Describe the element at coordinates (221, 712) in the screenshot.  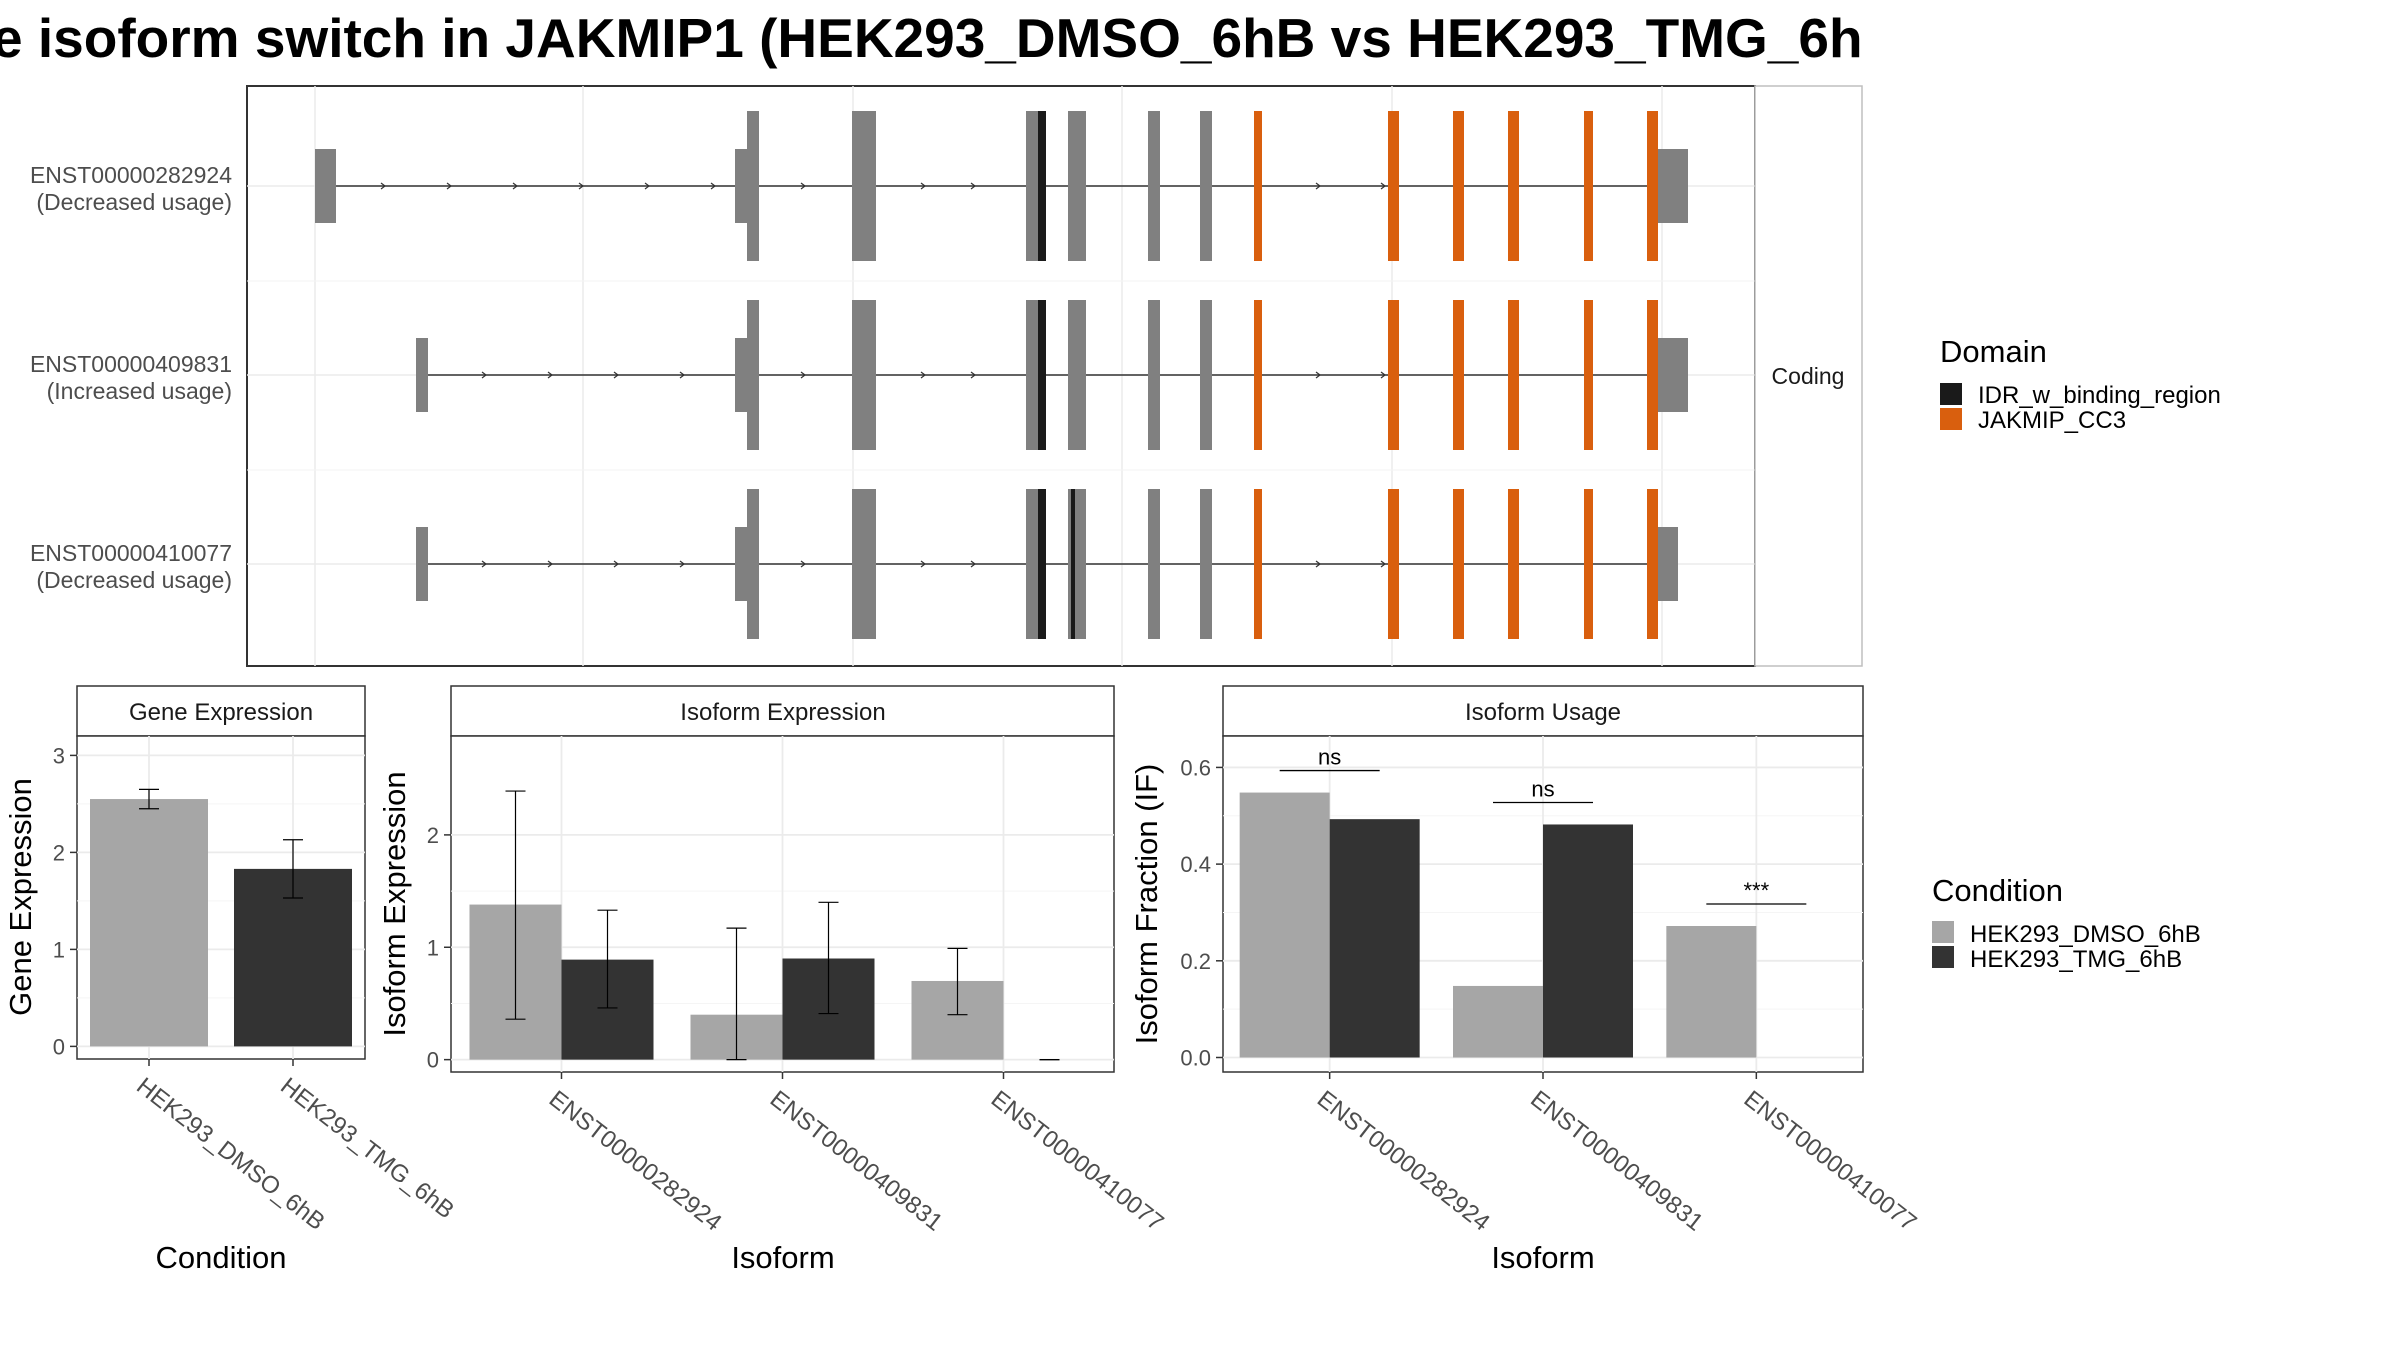
I see `gene-expression-strip-title: Gene Expression` at that location.